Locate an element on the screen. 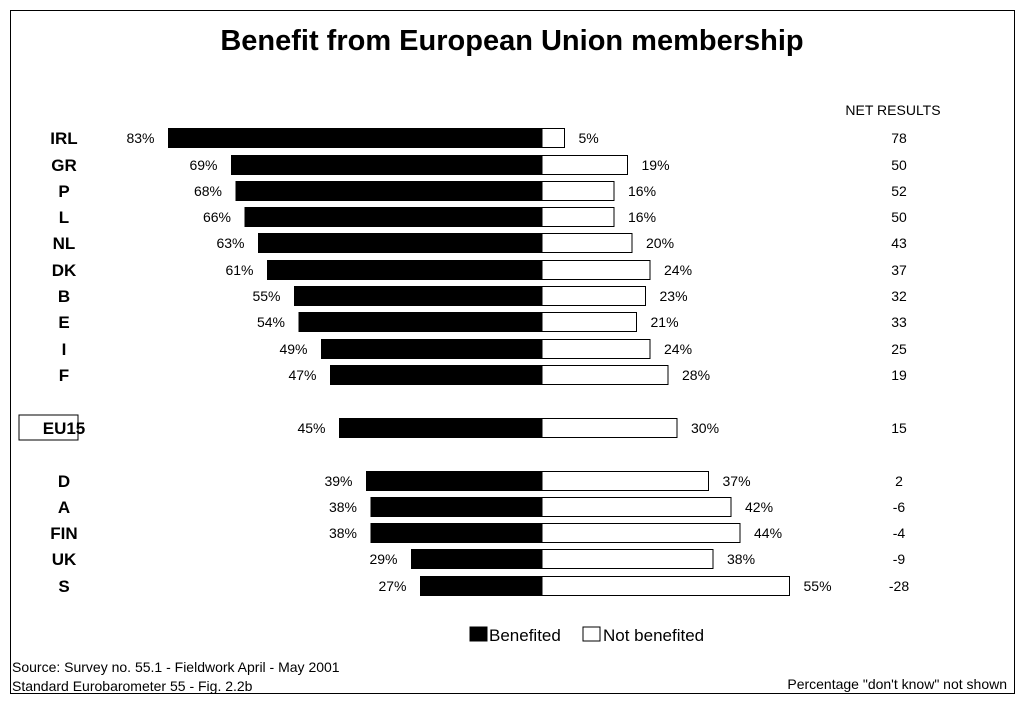  bar-benefited-l is located at coordinates (393, 217).